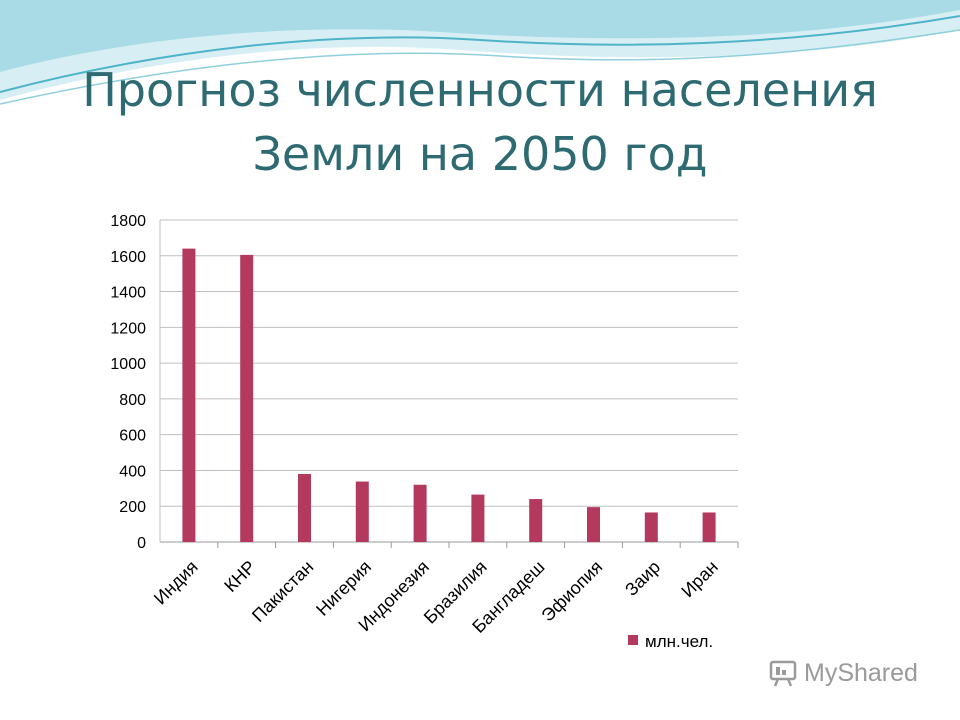 Image resolution: width=960 pixels, height=720 pixels. I want to click on y-tick-label: 1200, so click(128, 328).